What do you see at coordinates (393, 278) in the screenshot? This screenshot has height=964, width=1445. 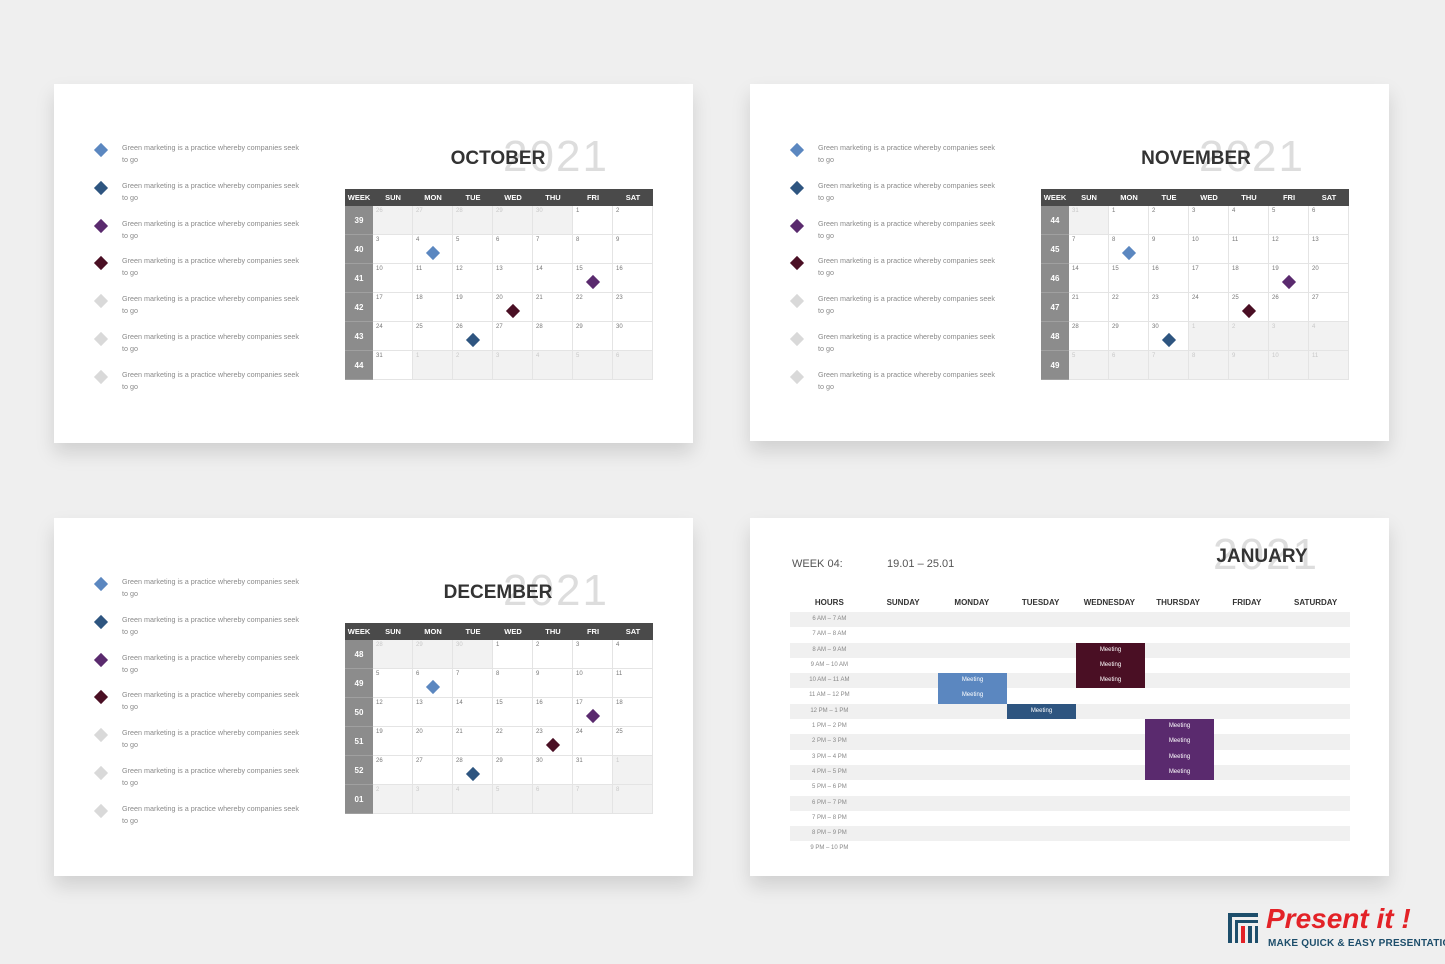 I see `day-cell: 10` at bounding box center [393, 278].